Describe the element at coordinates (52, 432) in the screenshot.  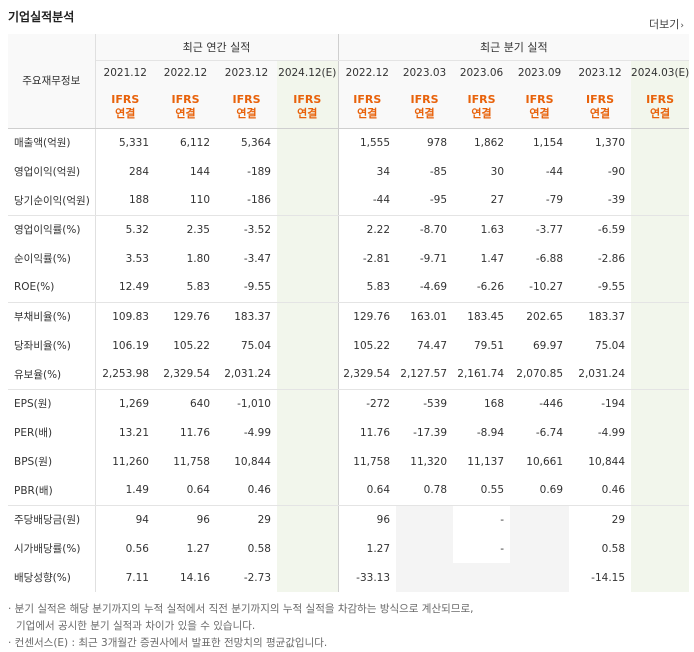
I see `row-label: PER(배)` at that location.